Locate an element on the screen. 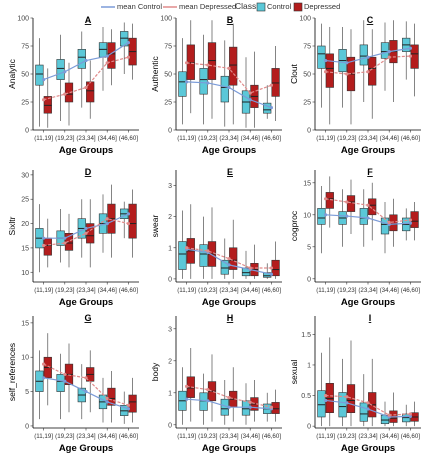 Image resolution: width=435 pixels, height=470 pixels. y-tick-label: 1.5 is located at coordinates (306, 335).